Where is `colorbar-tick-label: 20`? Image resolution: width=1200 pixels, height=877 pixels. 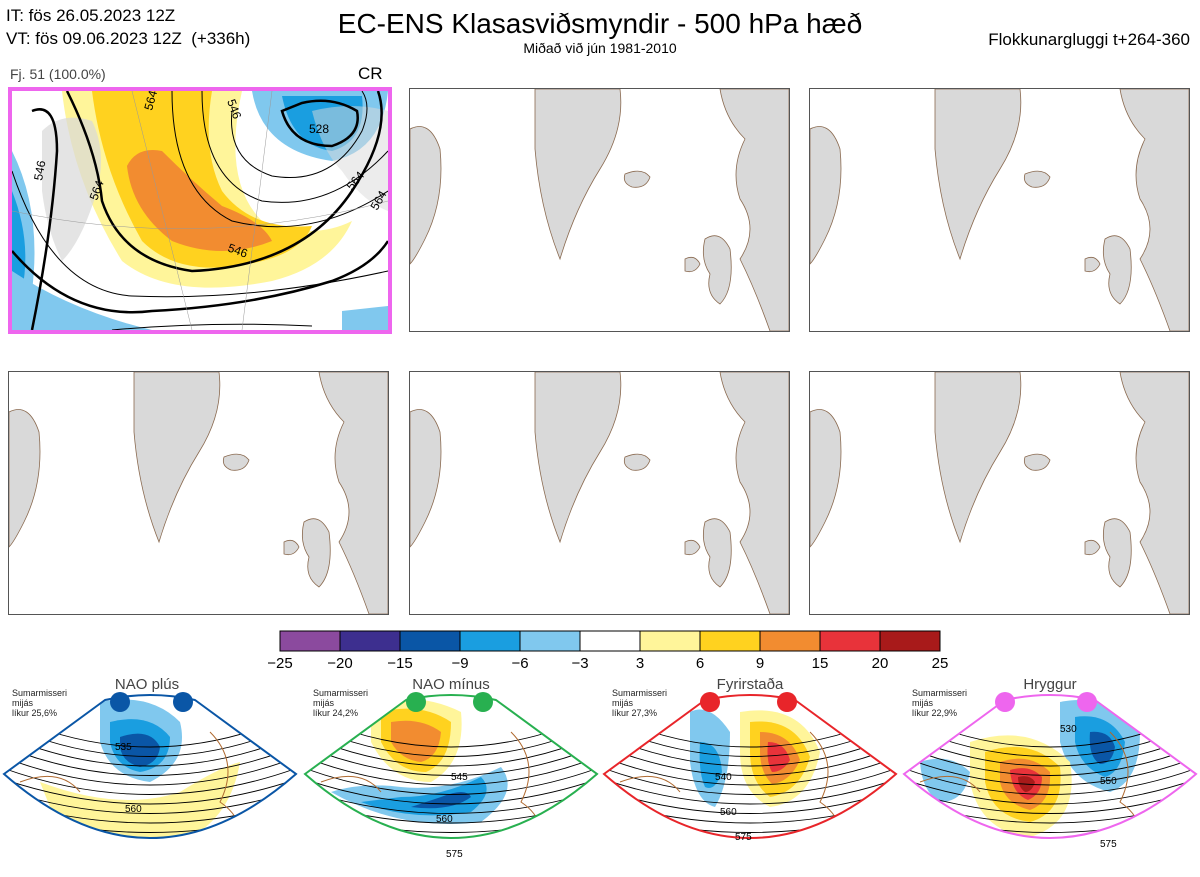 colorbar-tick-label: 20 is located at coordinates (880, 663).